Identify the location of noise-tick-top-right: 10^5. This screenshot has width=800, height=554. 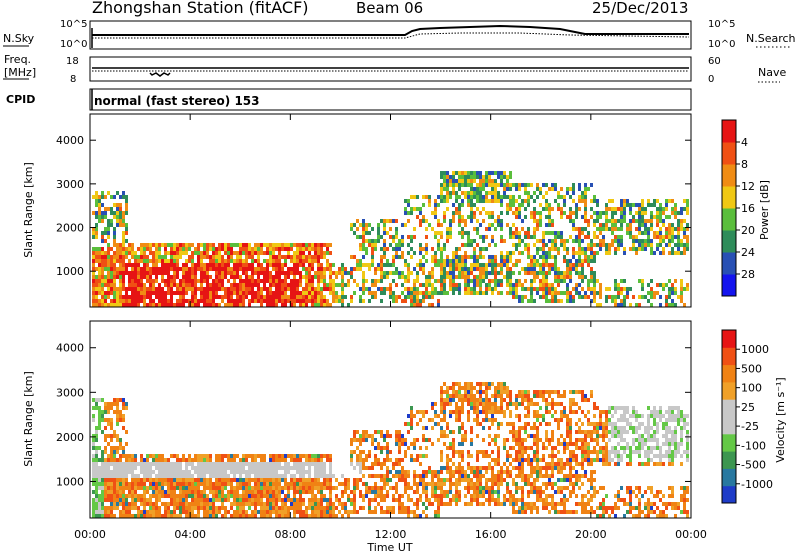
(721, 24).